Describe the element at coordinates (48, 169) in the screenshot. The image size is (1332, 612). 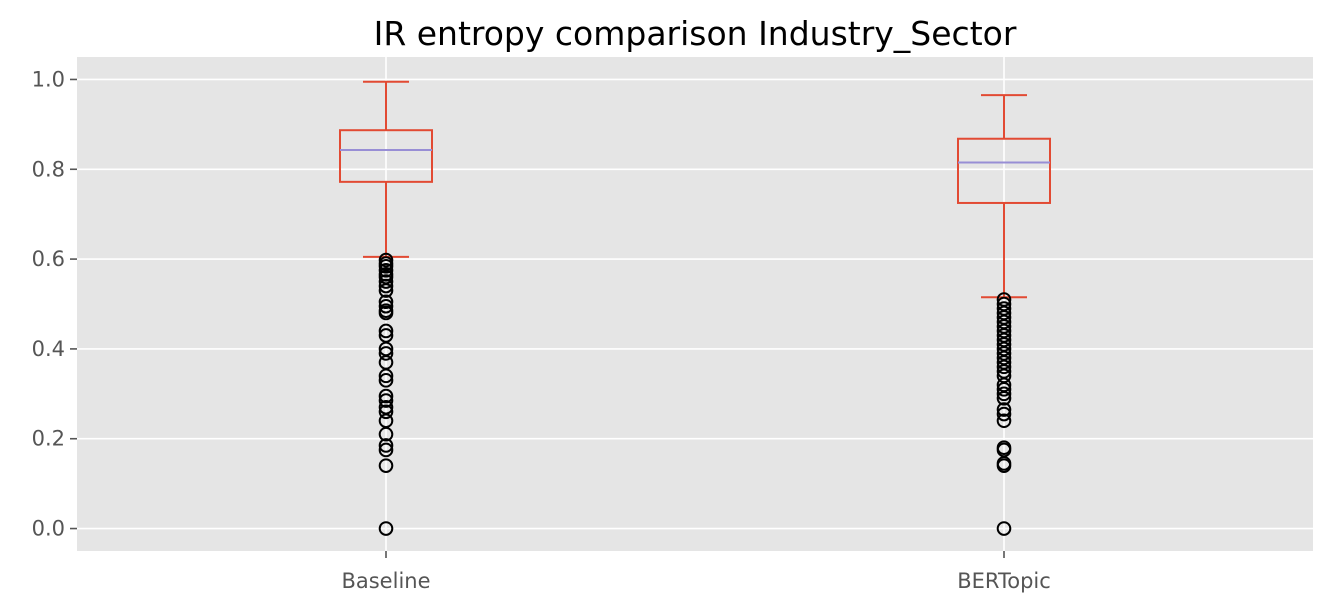
I see `y-tick-label: 0.8` at that location.